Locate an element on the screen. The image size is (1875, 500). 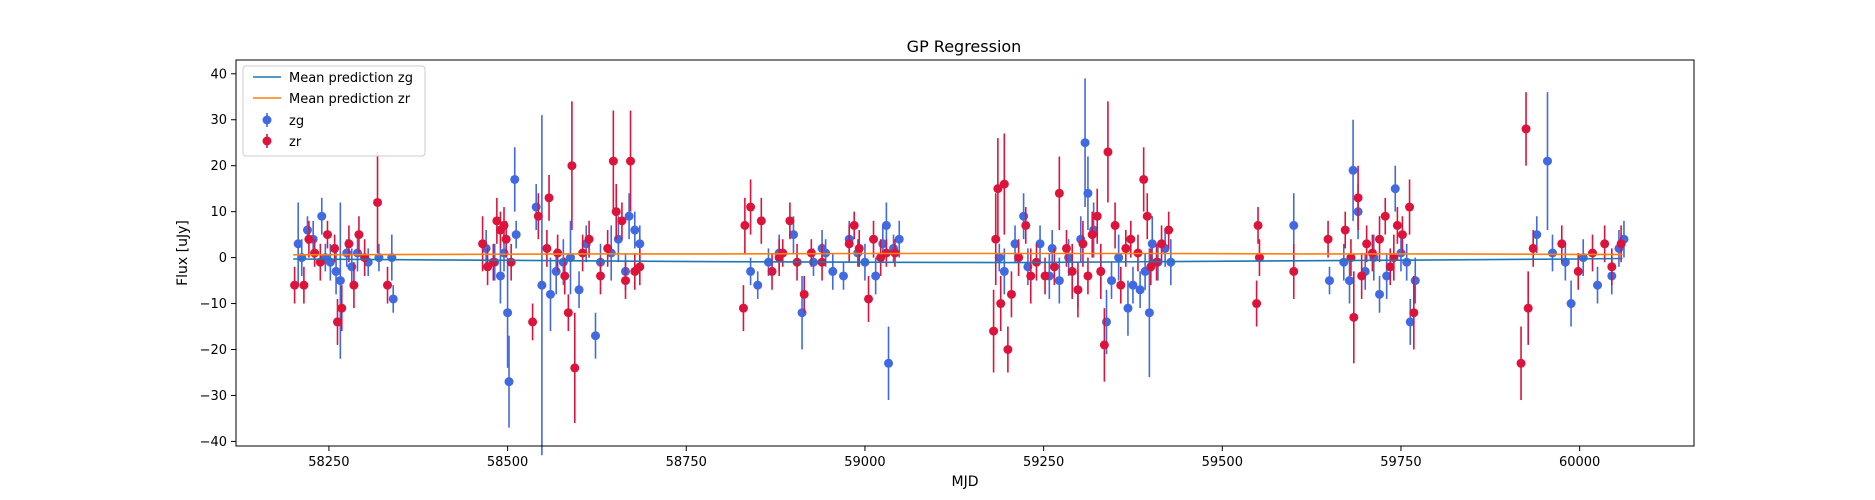
x-tick-label: 58750 is located at coordinates (686, 462).